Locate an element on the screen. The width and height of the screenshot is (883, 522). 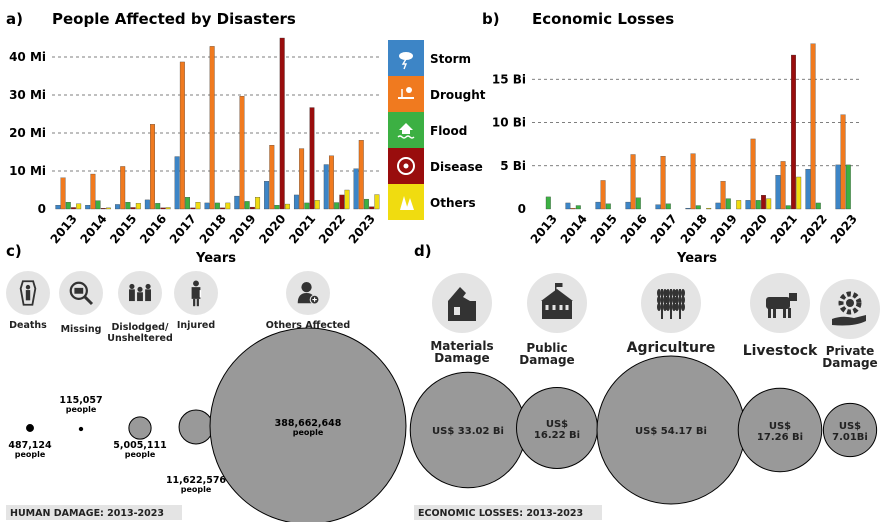
economic-item-private: Private Damage US$ 7.01Bi is located at coordinates (850, 368).